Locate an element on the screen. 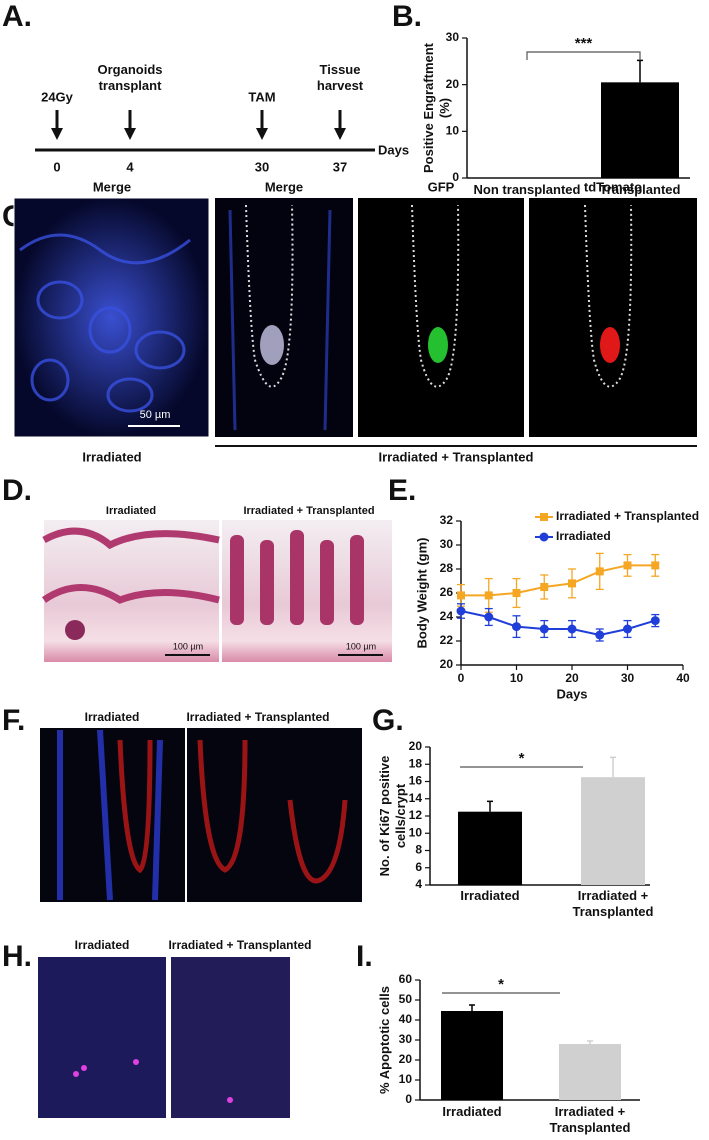 Image resolution: width=709 pixels, height=1140 pixels. y-axis-label: No. of Ki67 positive cells/crypt is located at coordinates (392, 816).